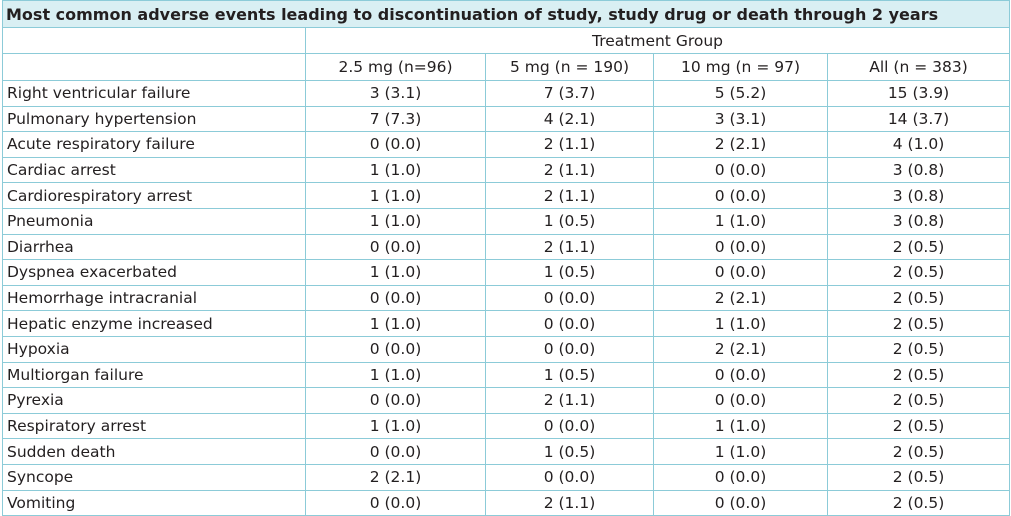 This screenshot has width=1011, height=516. What do you see at coordinates (154, 93) in the screenshot?
I see `adverse-event-name: Right ventricular failure` at bounding box center [154, 93].